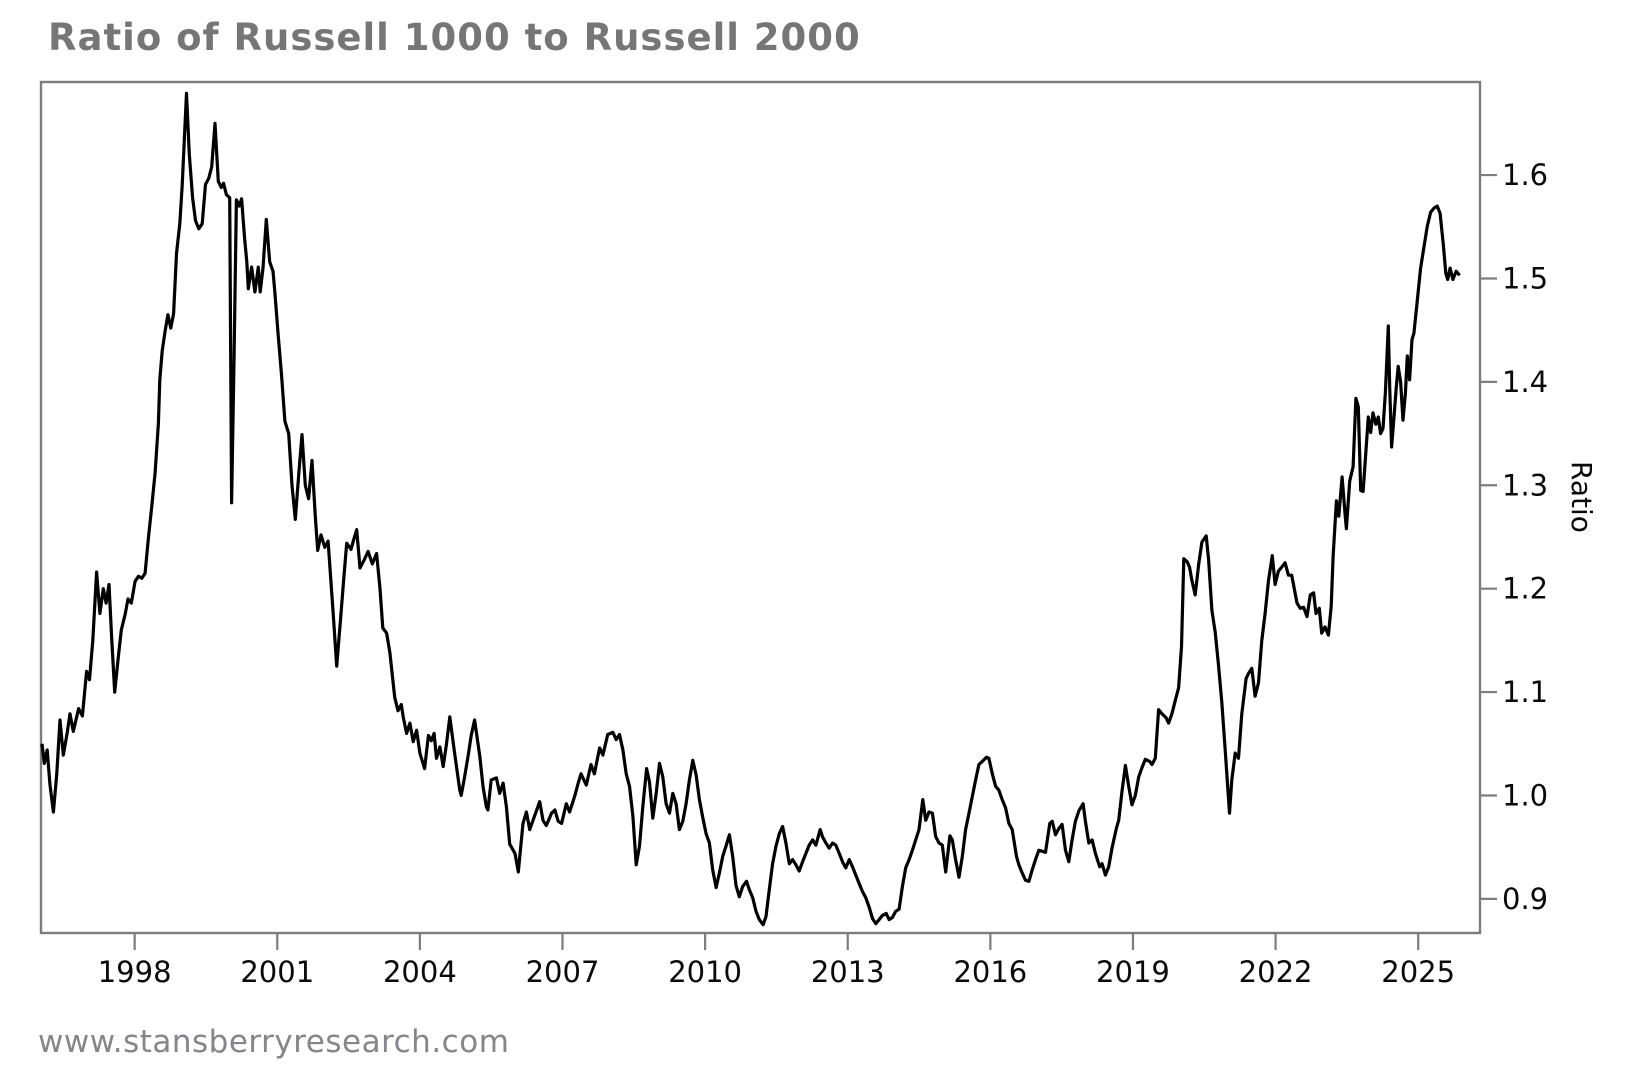 This screenshot has height=1090, width=1644. I want to click on source-watermark: www.stansberryresearch.com, so click(274, 1042).